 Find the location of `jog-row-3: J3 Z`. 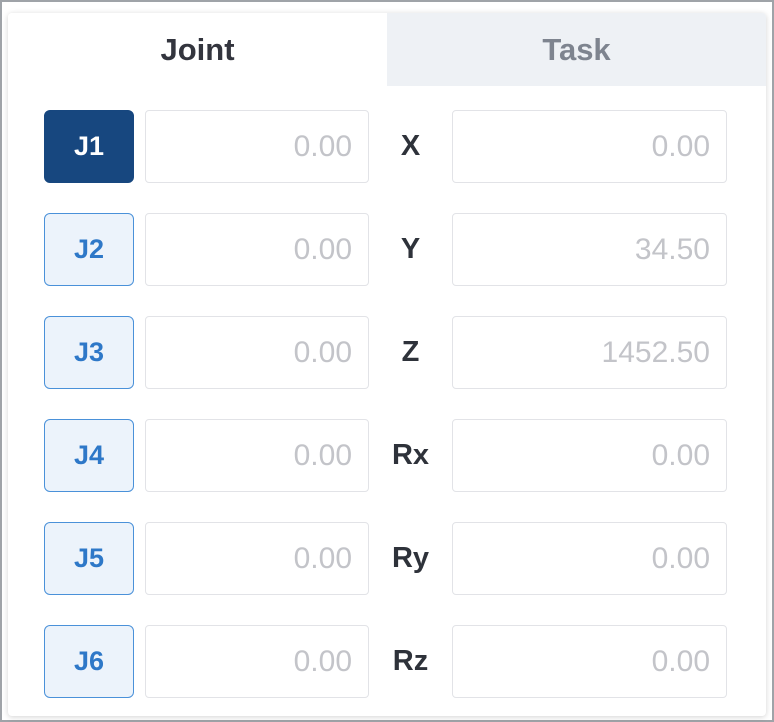

jog-row-3: J3 Z is located at coordinates (385, 352).